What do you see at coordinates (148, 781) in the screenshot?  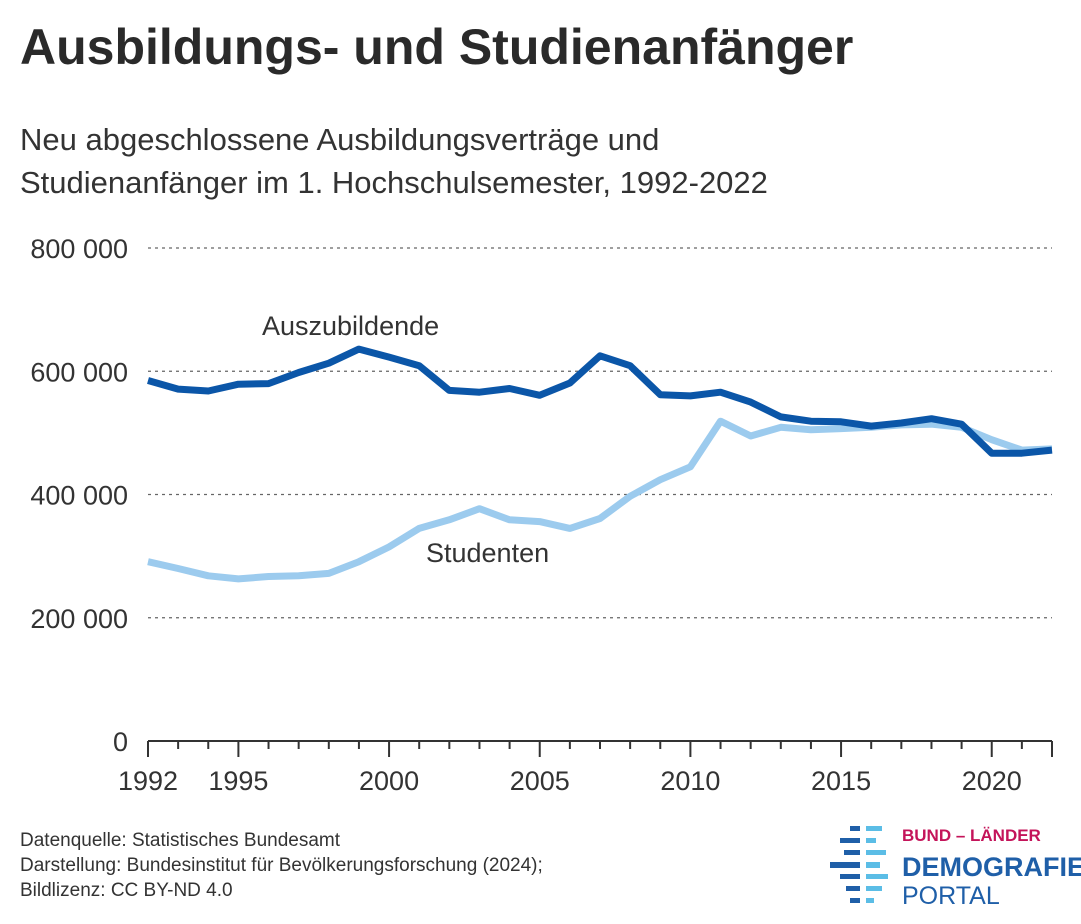 I see `x-tick-label: 1992` at bounding box center [148, 781].